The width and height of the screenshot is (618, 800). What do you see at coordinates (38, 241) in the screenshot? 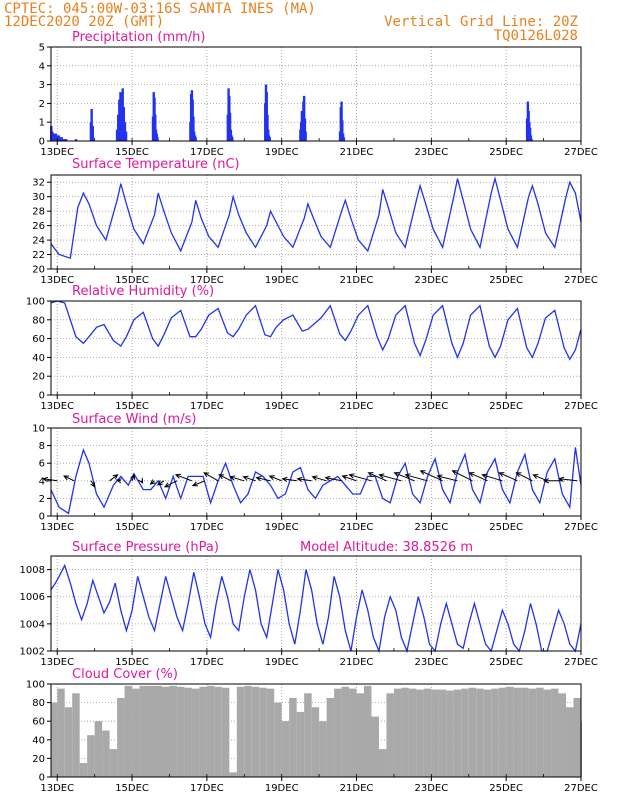
I see `y-tick-label: 24` at bounding box center [38, 241].